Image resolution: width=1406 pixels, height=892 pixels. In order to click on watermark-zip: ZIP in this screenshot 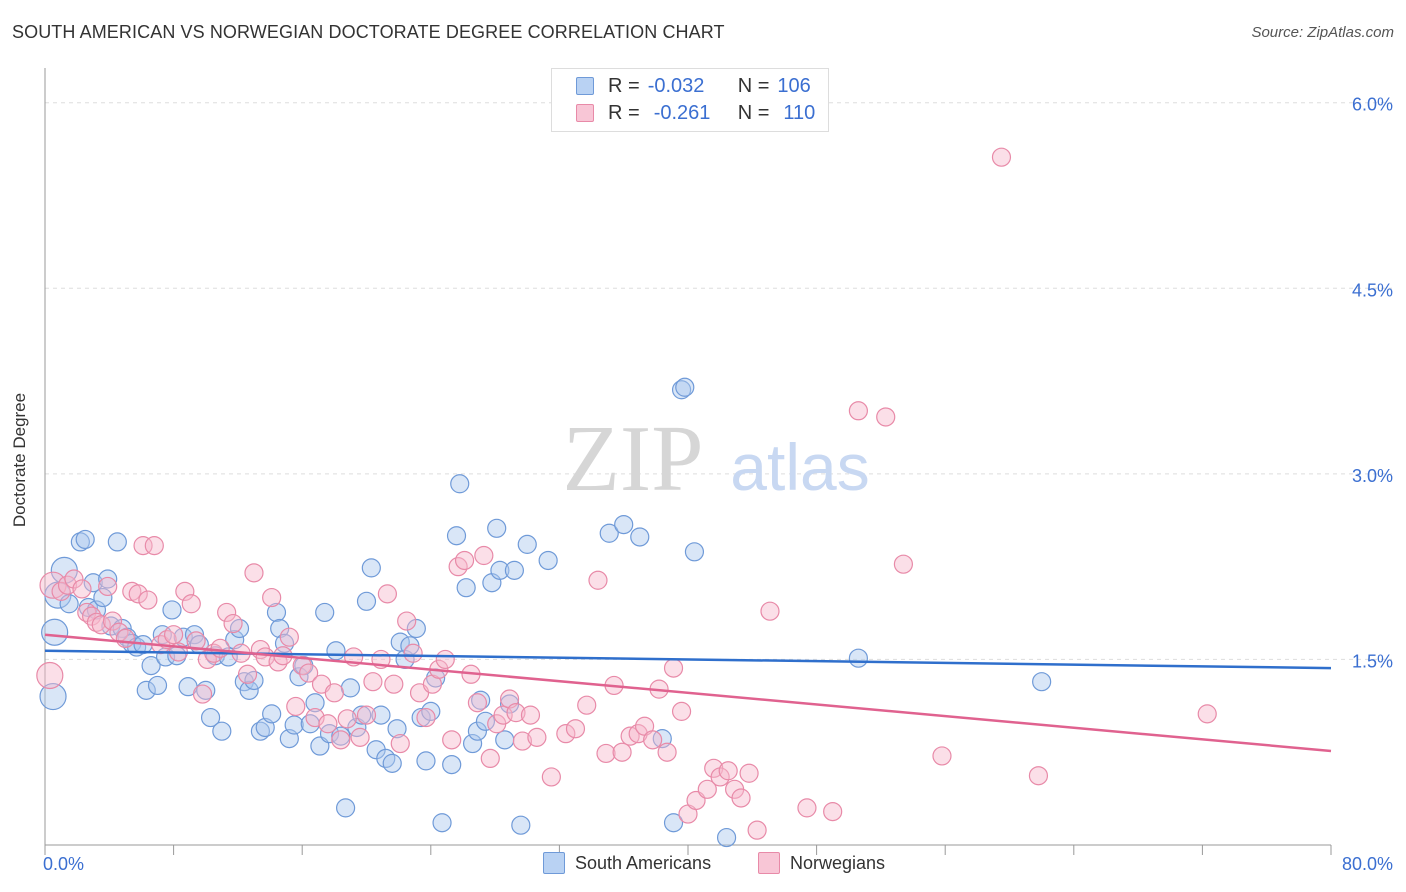, I will do `click(633, 459)`.